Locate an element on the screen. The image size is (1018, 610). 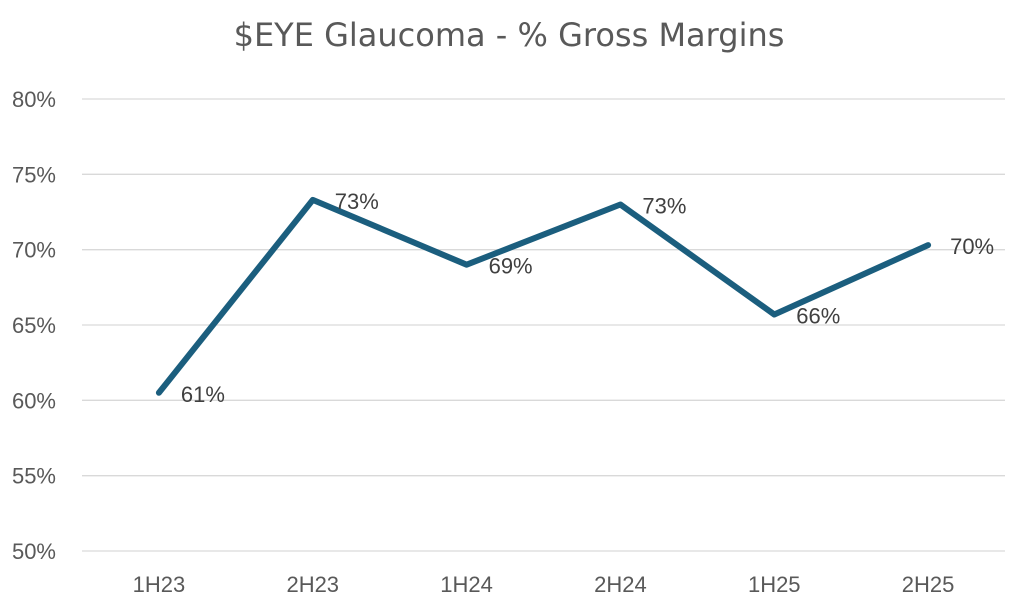
y-tick-label: 50% is located at coordinates (34, 551).